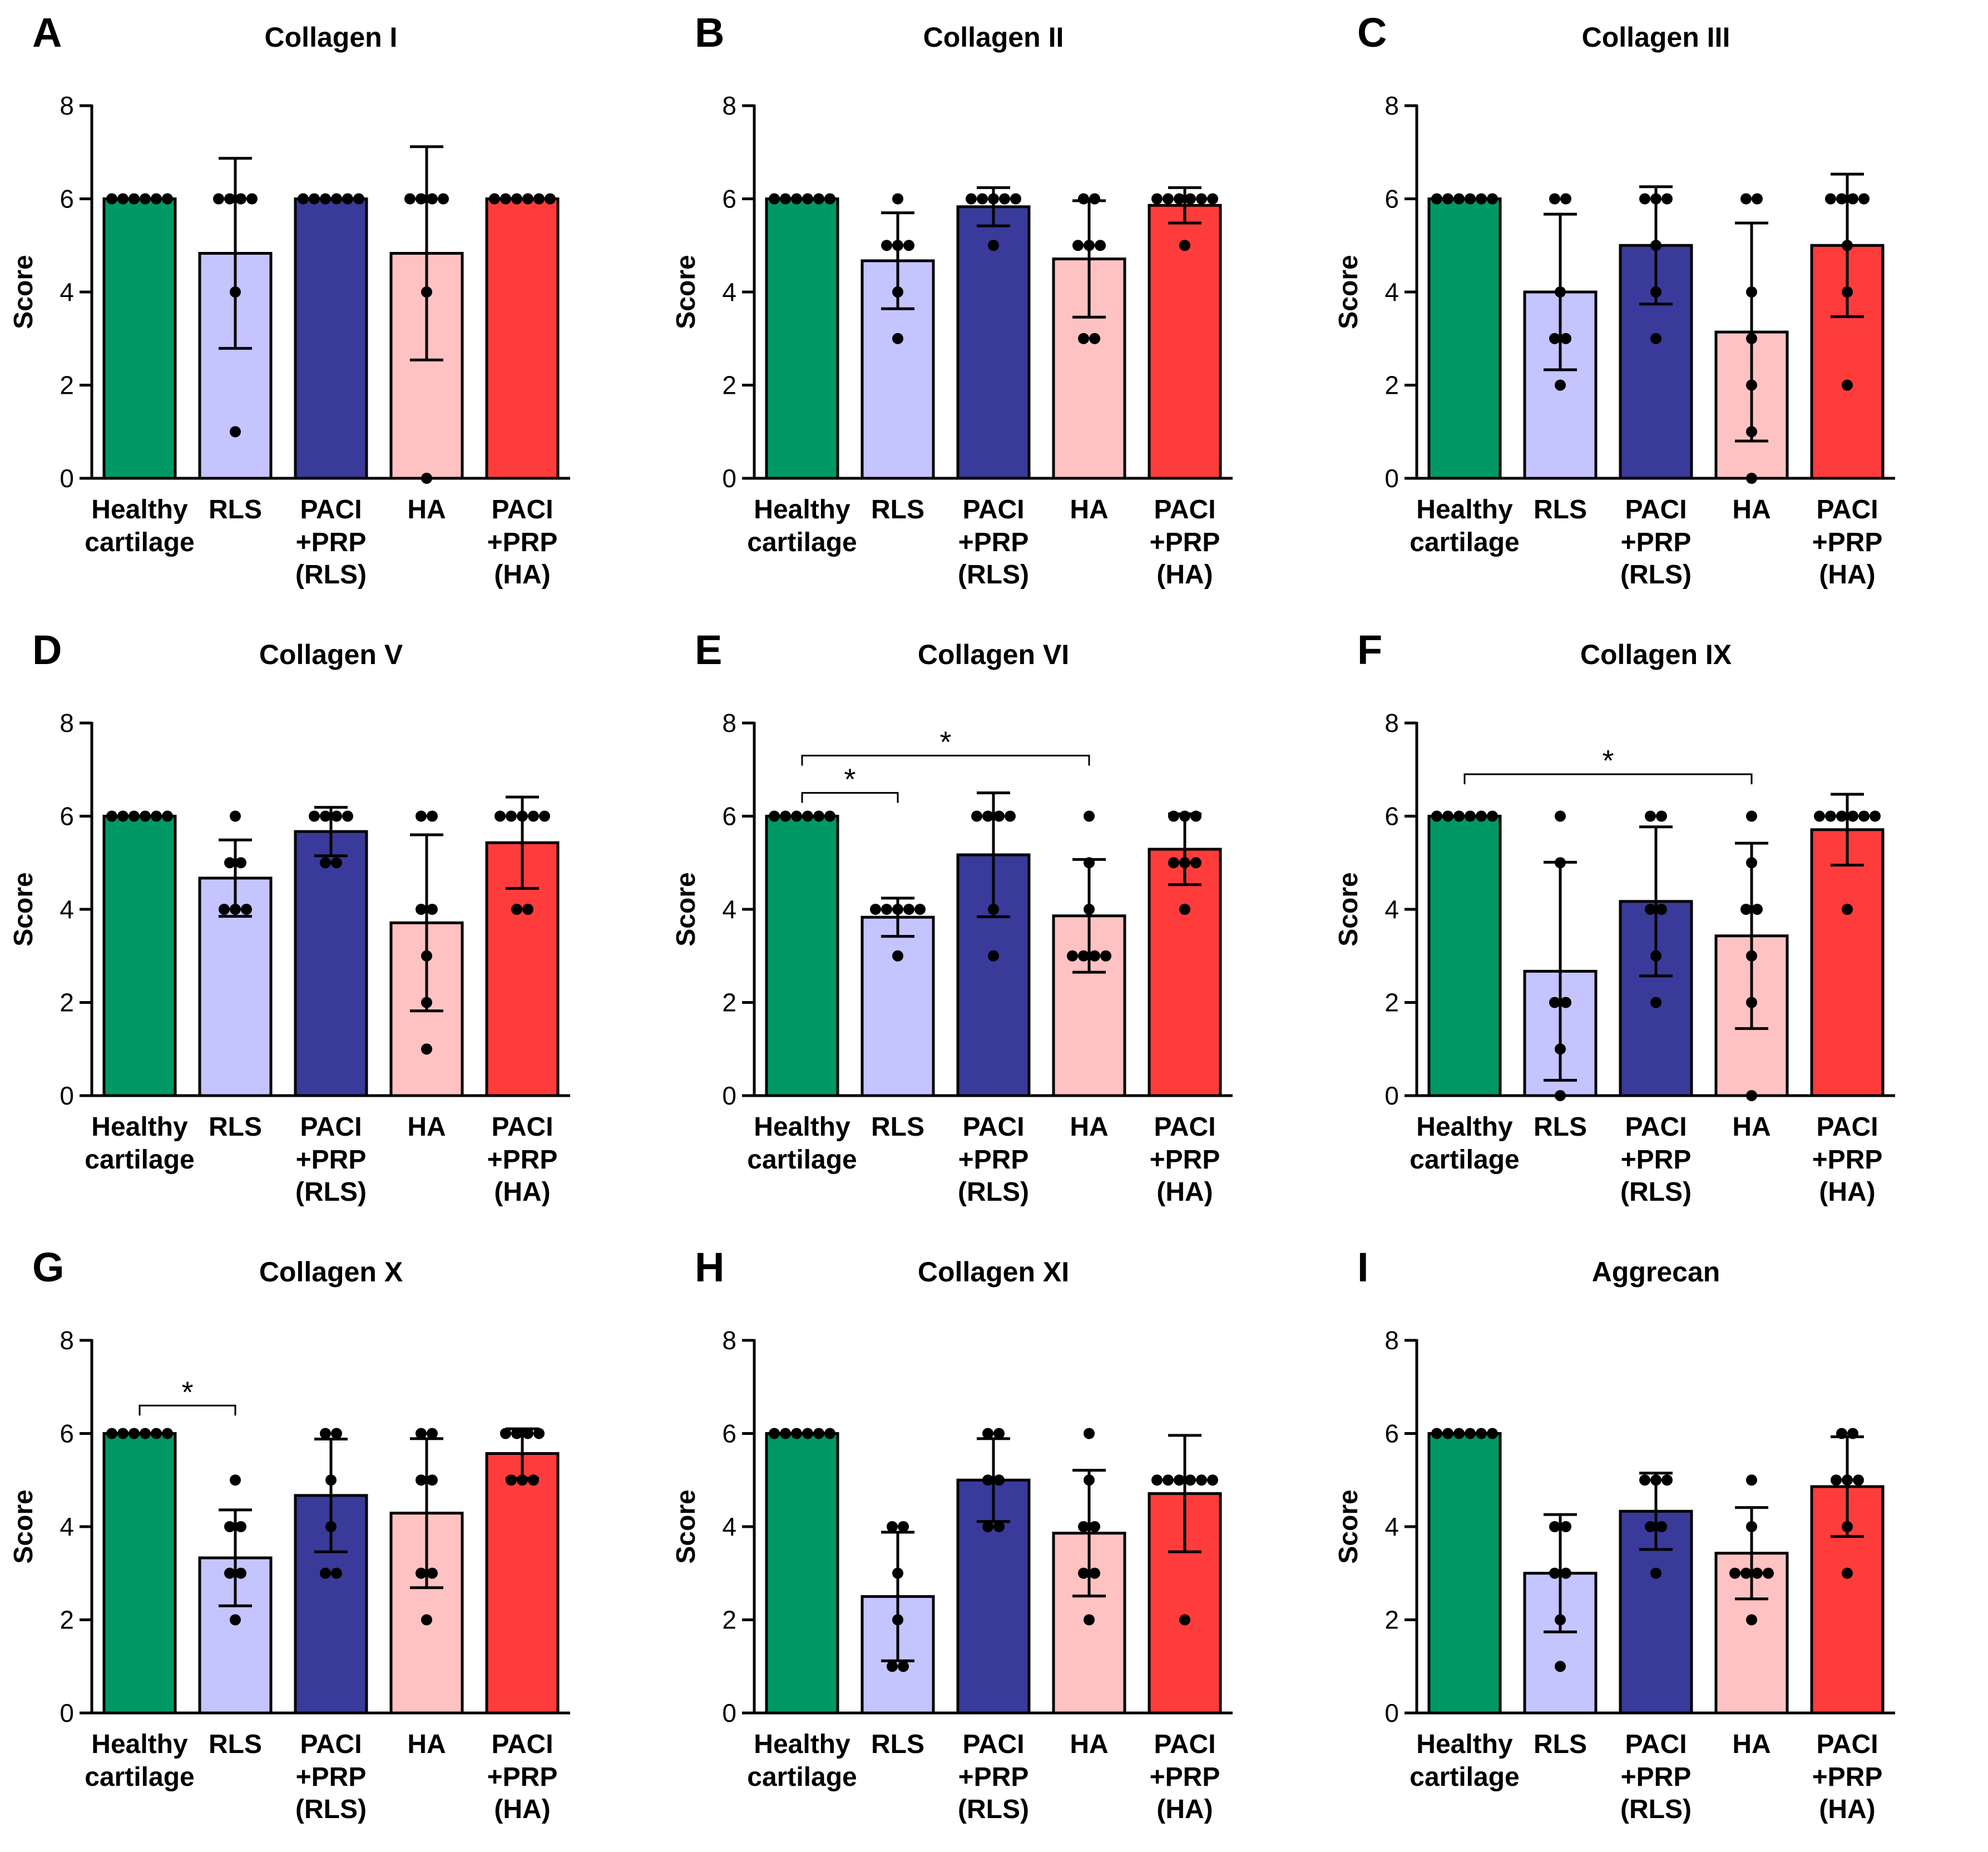 The height and width of the screenshot is (1852, 1988). I want to click on x-tick-label-line: Healthy, so click(139, 509).